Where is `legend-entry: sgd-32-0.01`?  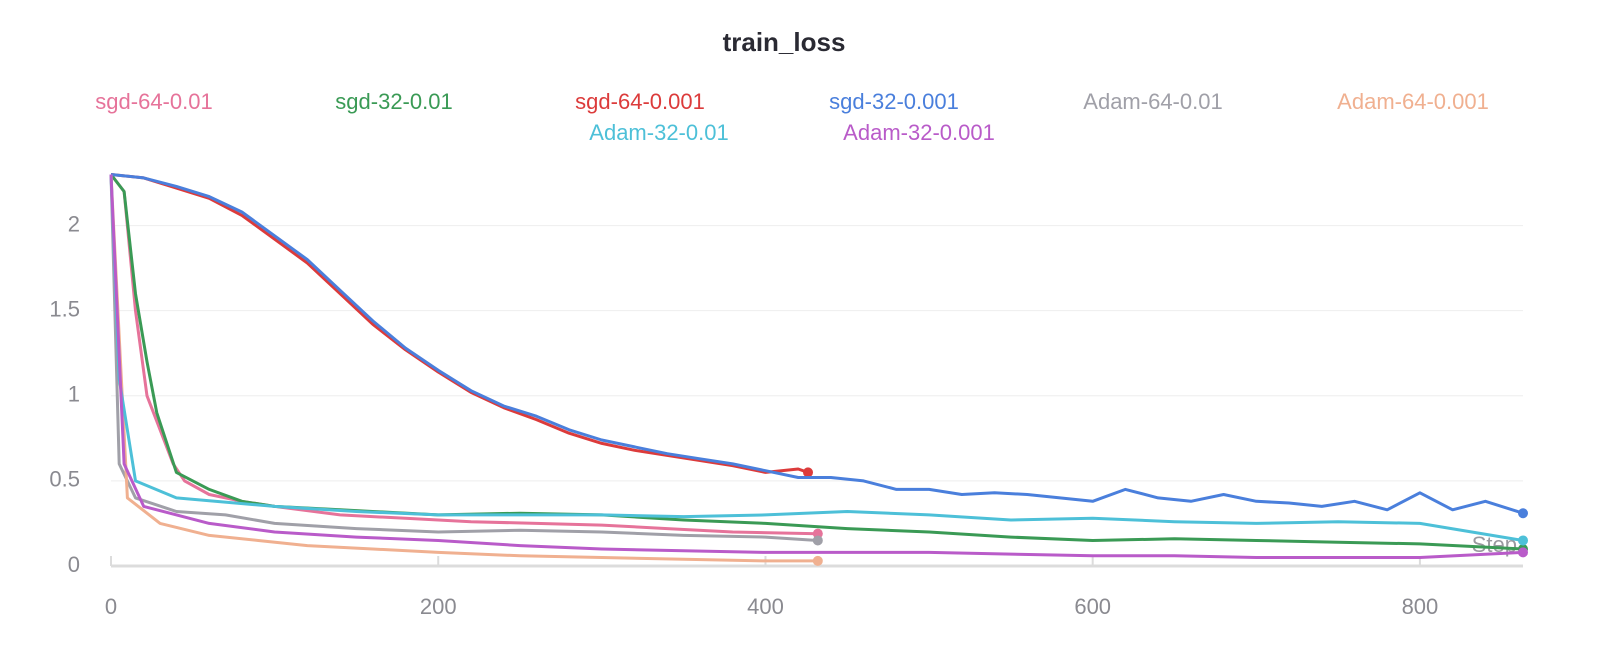
legend-entry: sgd-32-0.01 is located at coordinates (393, 101).